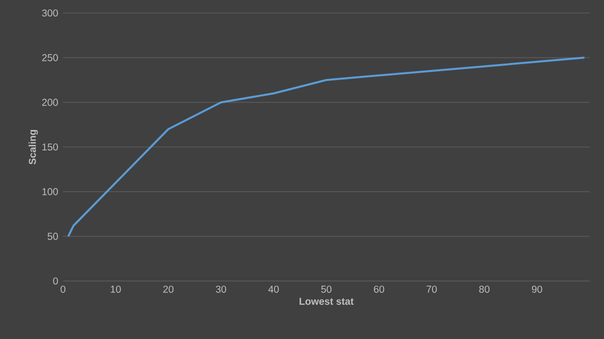  What do you see at coordinates (431, 289) in the screenshot?
I see `x-tick-label: 70` at bounding box center [431, 289].